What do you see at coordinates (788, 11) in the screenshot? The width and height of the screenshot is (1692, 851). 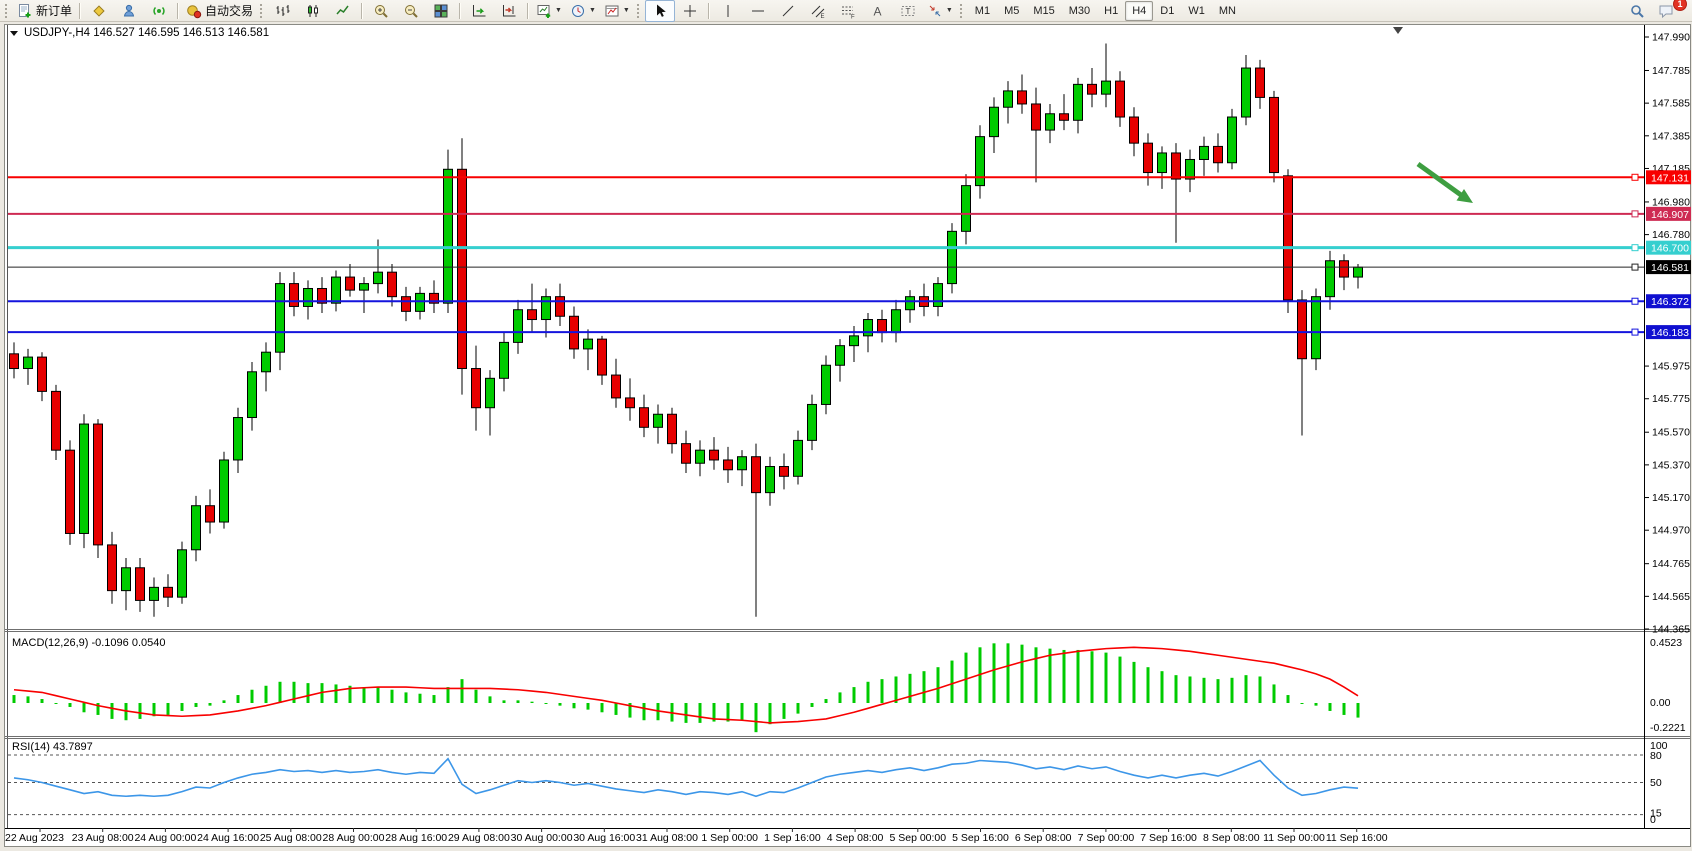 I see `trendline-tool` at bounding box center [788, 11].